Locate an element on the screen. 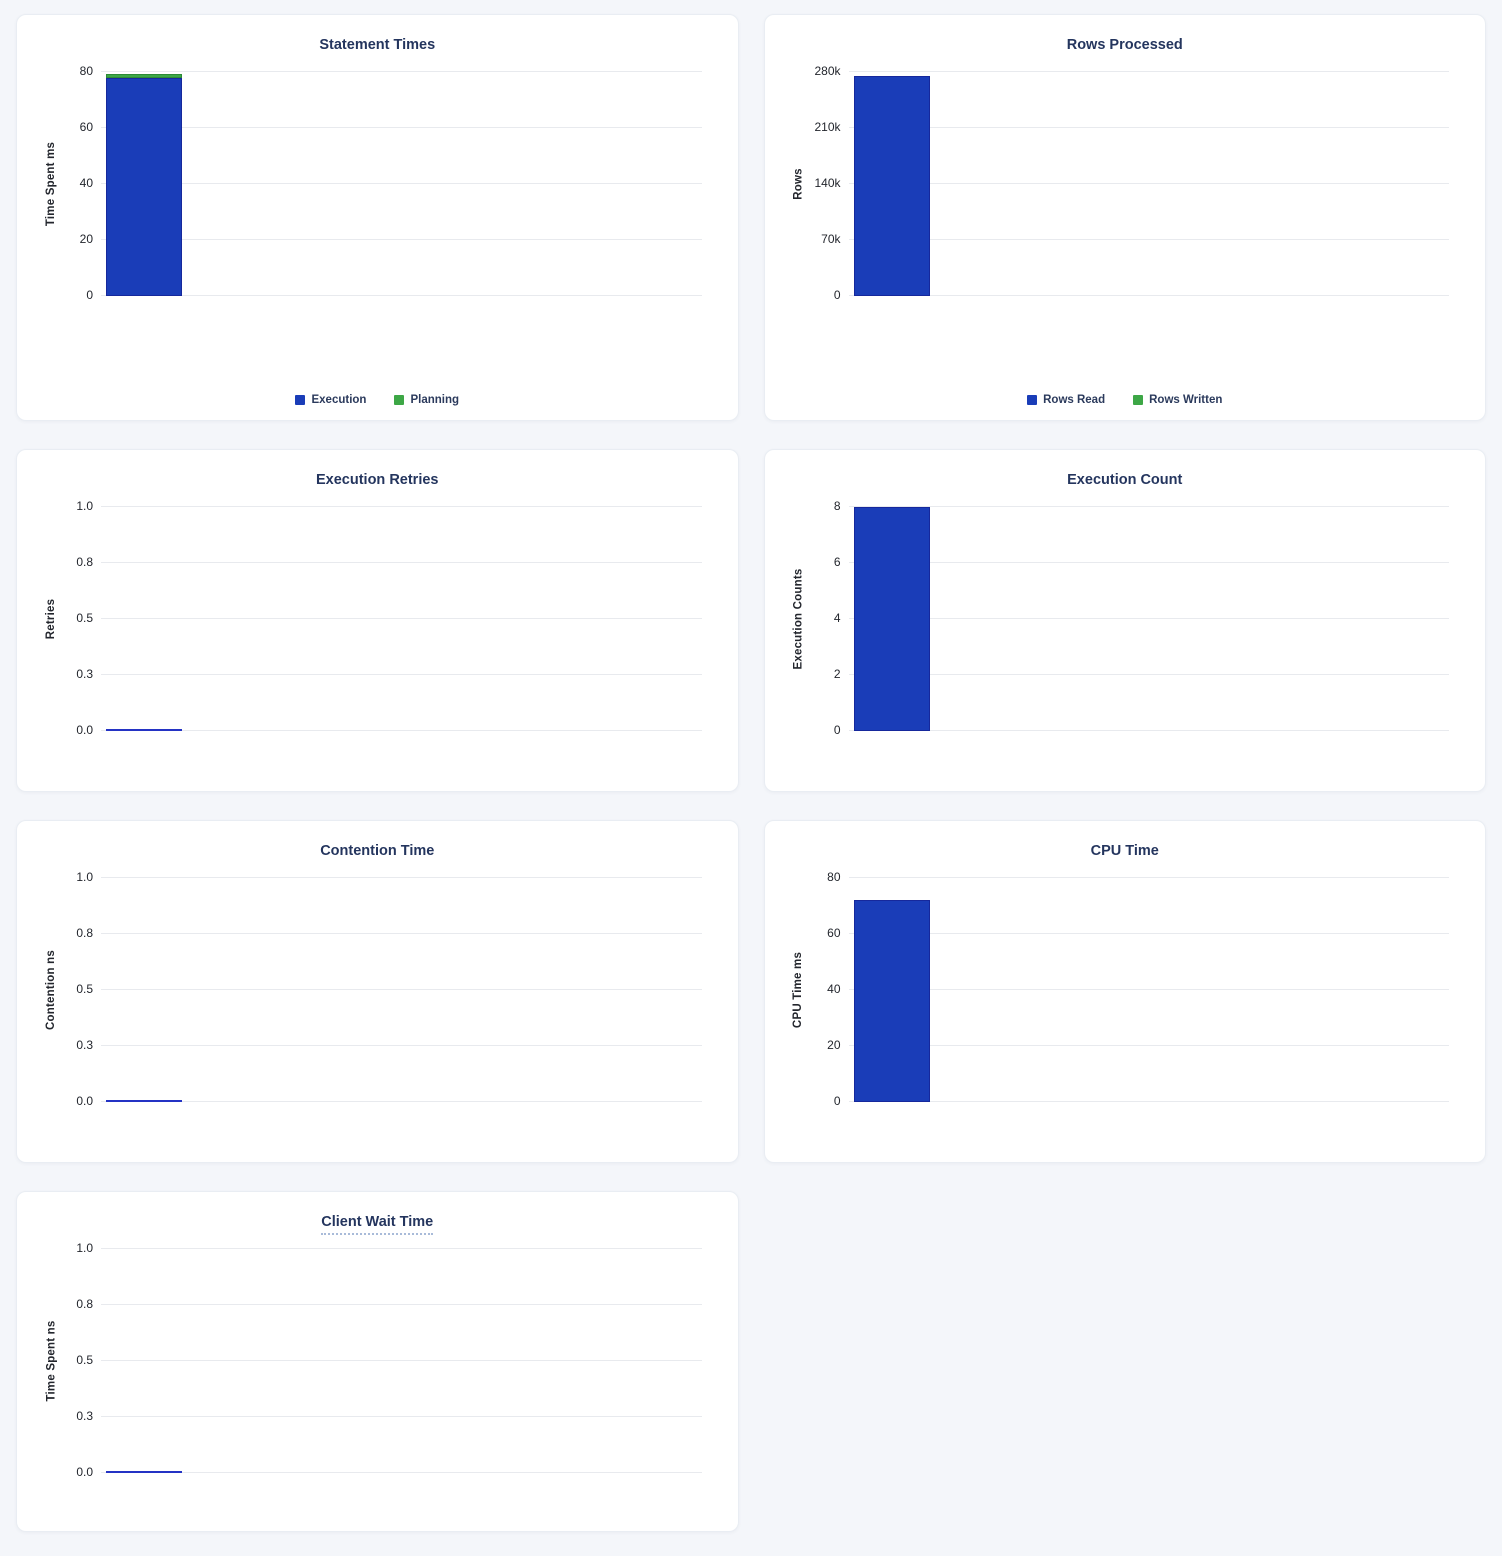 This screenshot has width=1502, height=1556. chart-title: Execution Retries is located at coordinates (377, 480).